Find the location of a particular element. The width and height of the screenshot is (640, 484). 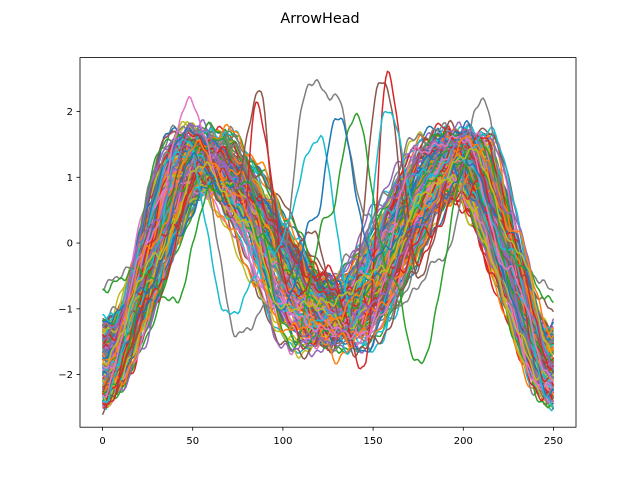

x-axis: 0 50 100 150 200 250 is located at coordinates (331, 437).